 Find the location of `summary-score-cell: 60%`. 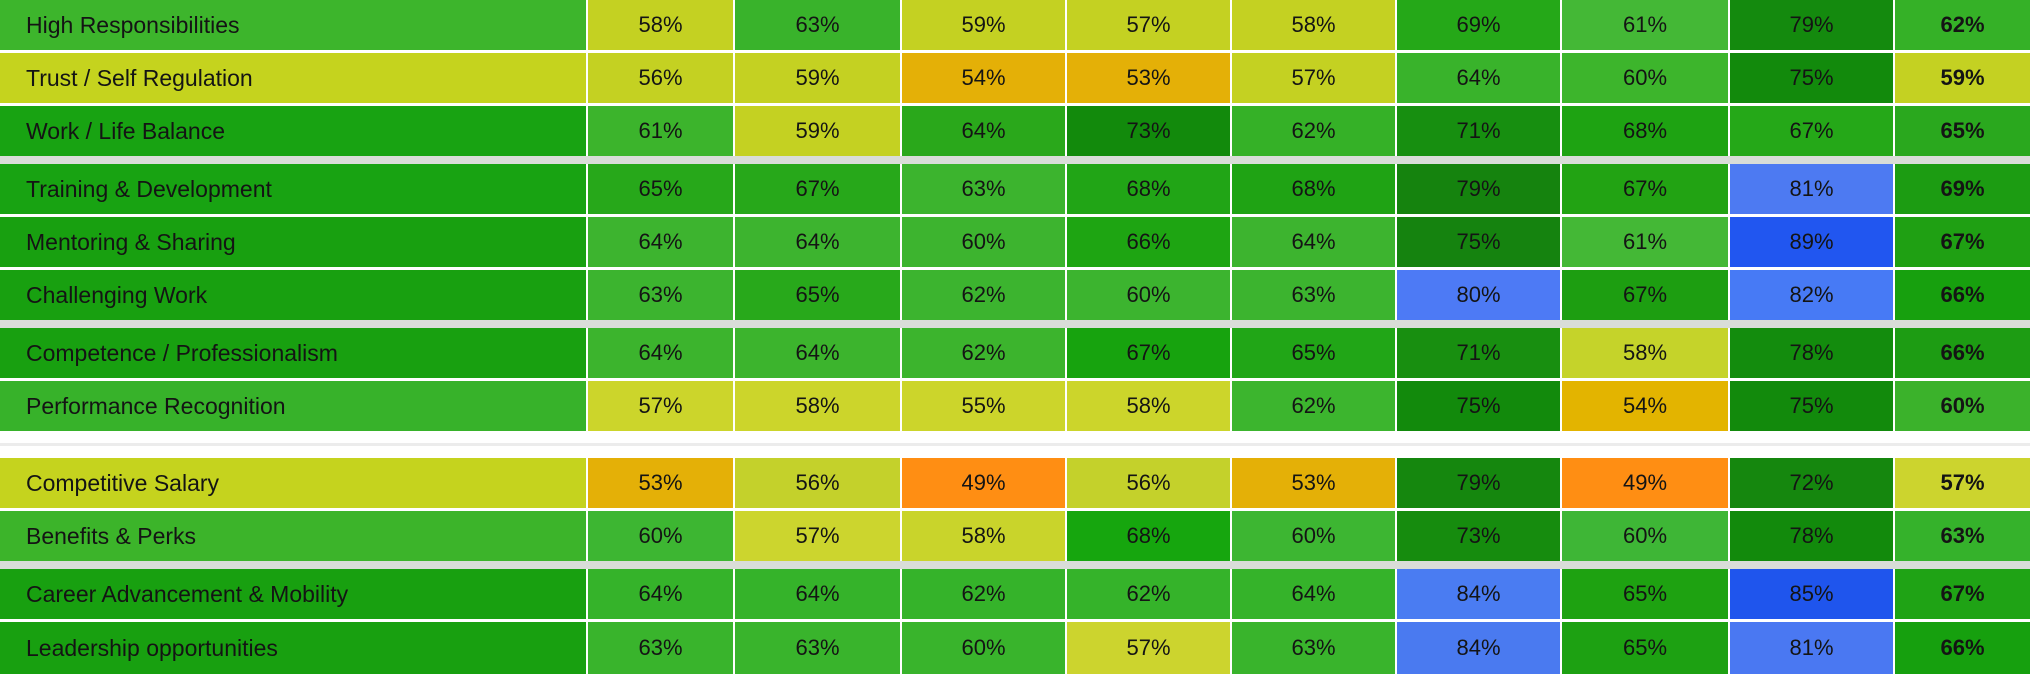

summary-score-cell: 60% is located at coordinates (1962, 406).